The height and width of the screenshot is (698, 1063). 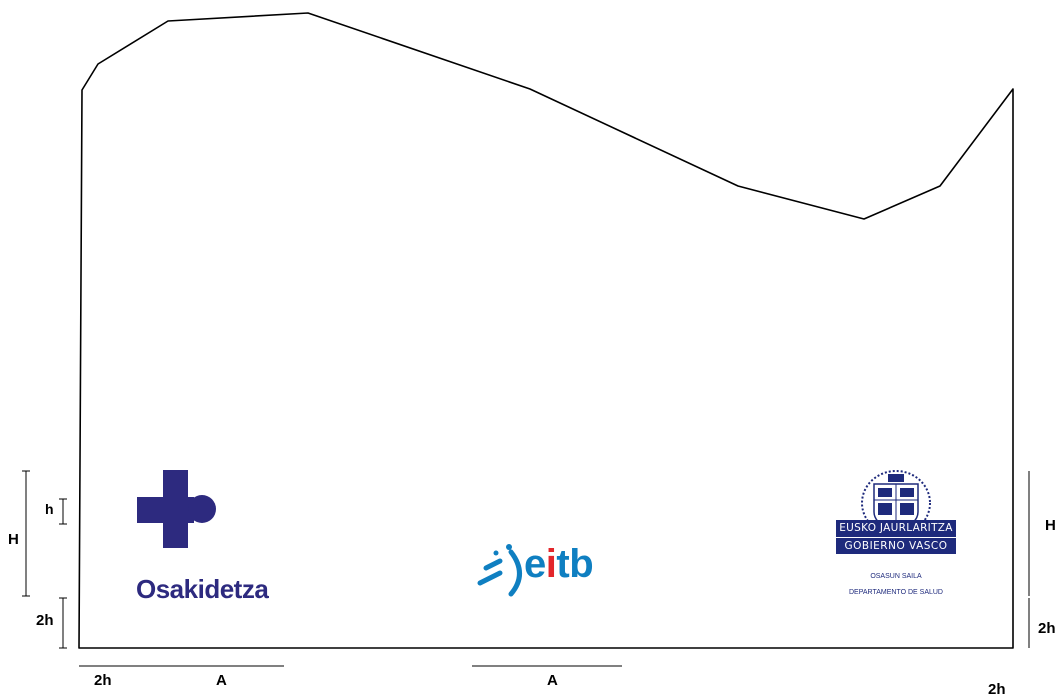 I want to click on label-A-bottom-left: A, so click(x=221, y=680).